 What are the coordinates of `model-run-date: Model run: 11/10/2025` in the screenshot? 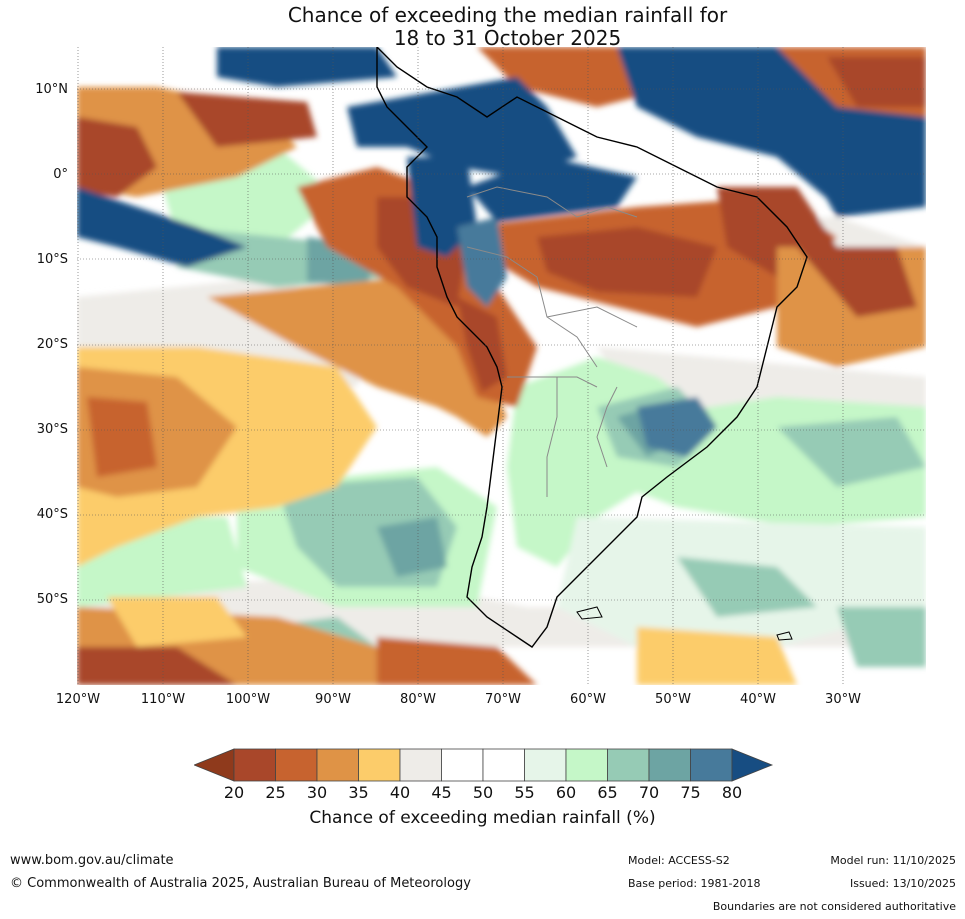 It's located at (893, 860).